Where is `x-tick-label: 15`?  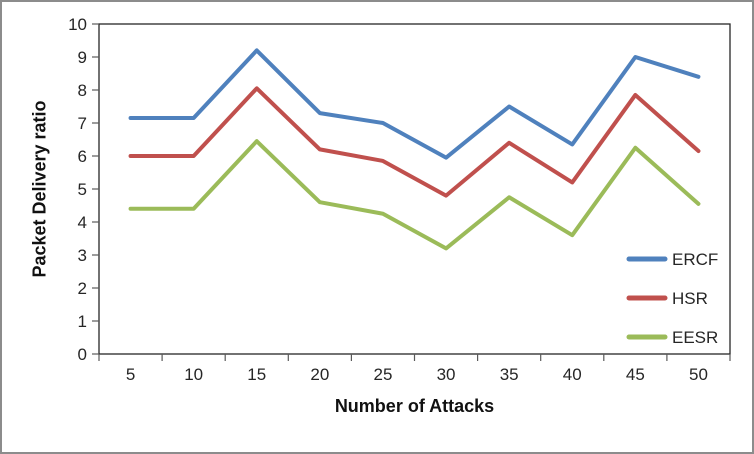 x-tick-label: 15 is located at coordinates (256, 374).